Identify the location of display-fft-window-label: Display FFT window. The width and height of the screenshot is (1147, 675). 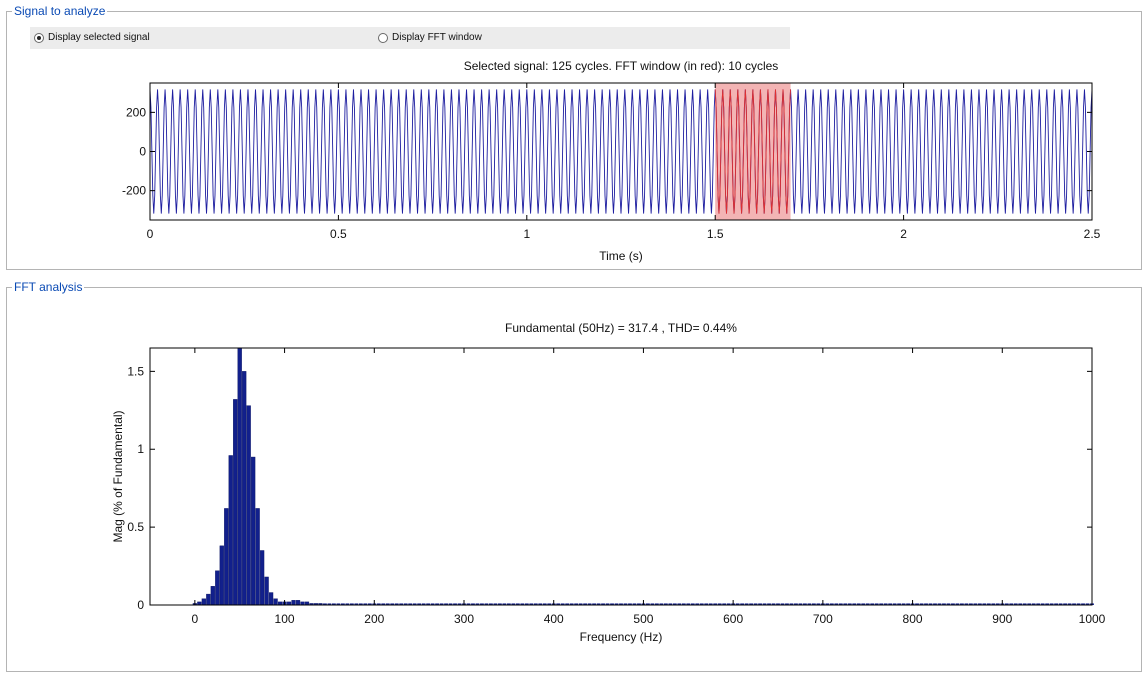
(437, 37).